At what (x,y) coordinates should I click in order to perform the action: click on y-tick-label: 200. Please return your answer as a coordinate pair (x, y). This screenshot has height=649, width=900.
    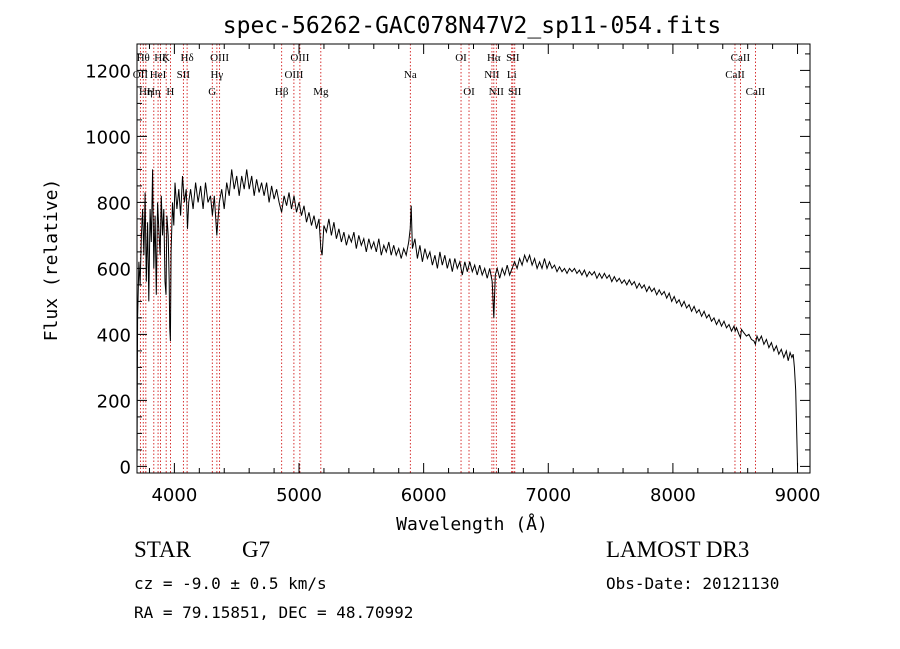
    Looking at the image, I should click on (114, 401).